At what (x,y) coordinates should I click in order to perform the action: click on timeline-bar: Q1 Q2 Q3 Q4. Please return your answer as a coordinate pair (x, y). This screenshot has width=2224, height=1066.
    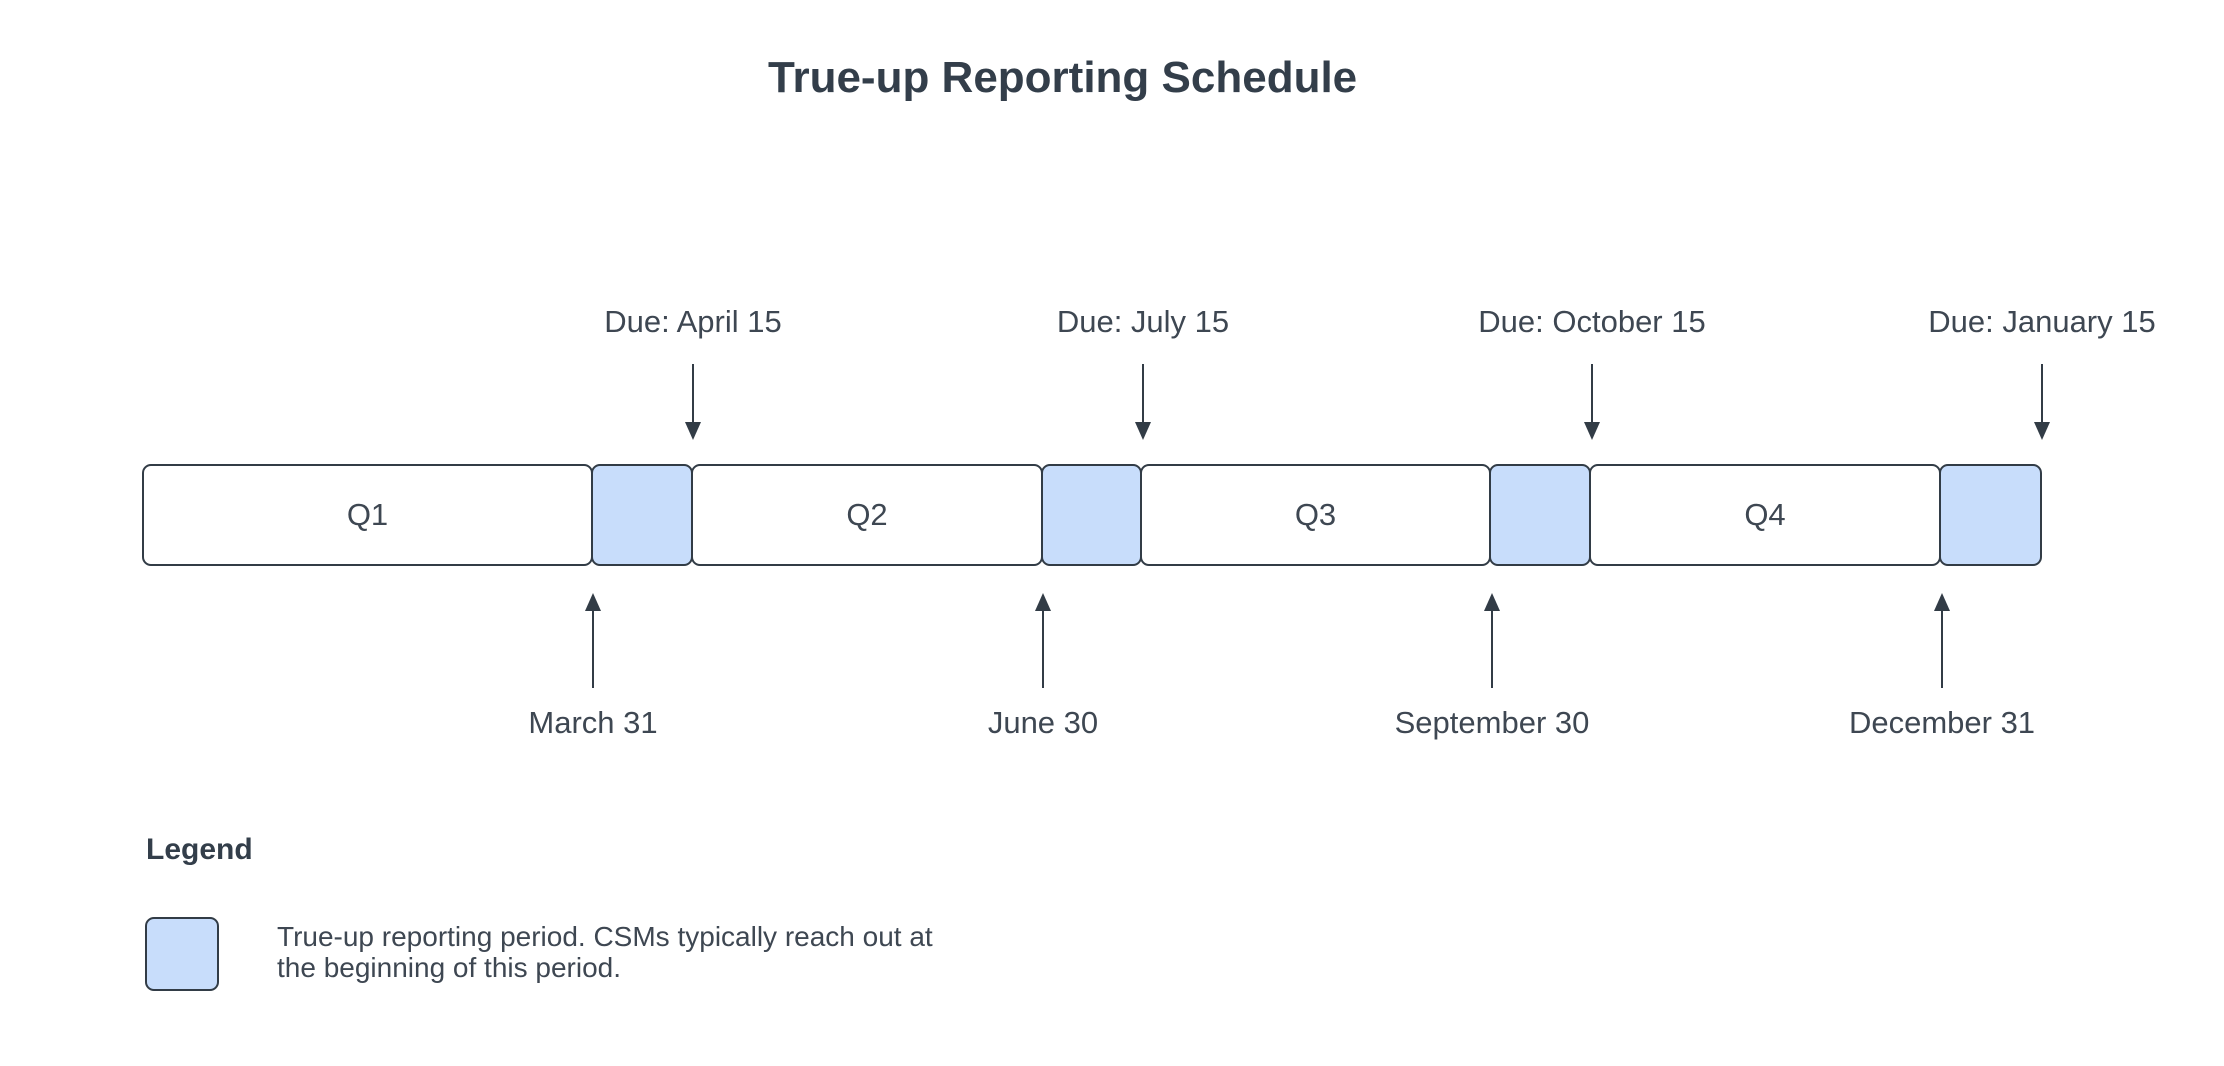
    Looking at the image, I should click on (1092, 515).